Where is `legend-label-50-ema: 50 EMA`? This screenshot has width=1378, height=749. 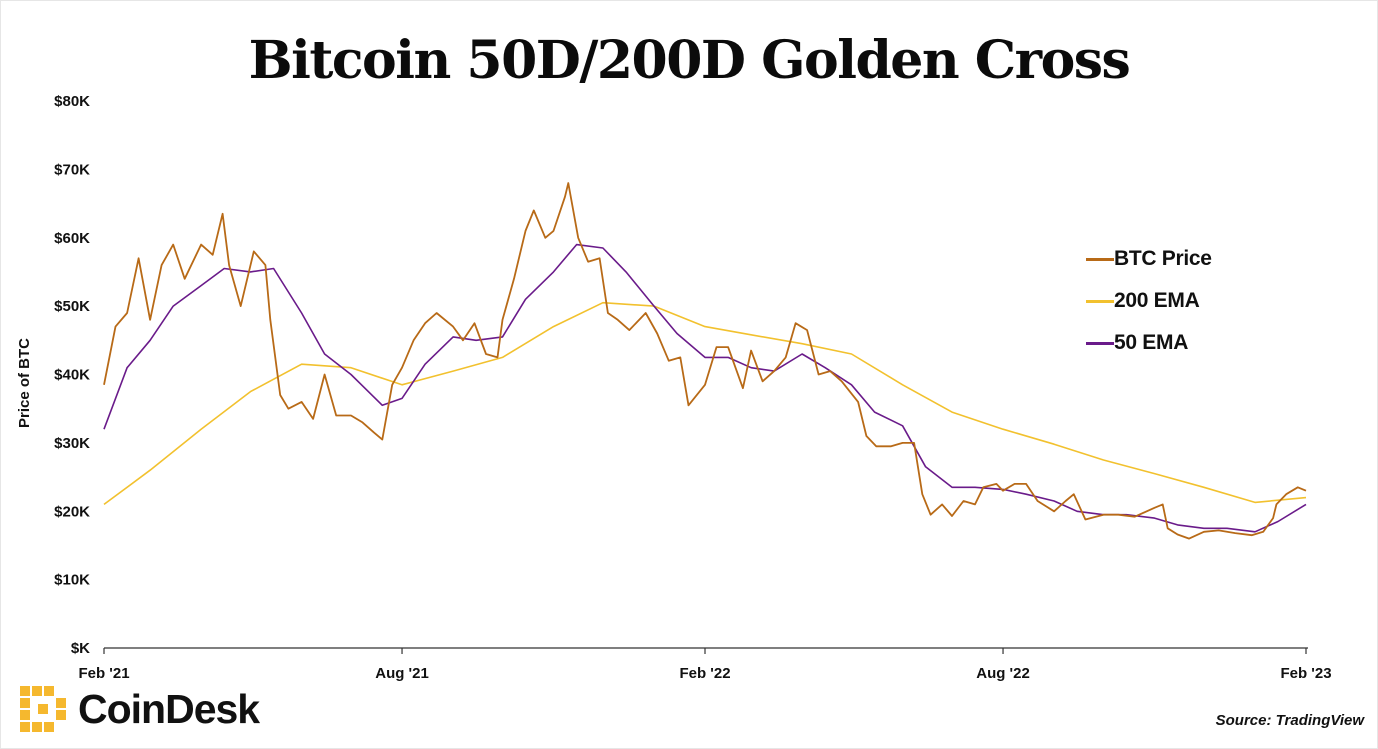 legend-label-50-ema: 50 EMA is located at coordinates (1151, 342).